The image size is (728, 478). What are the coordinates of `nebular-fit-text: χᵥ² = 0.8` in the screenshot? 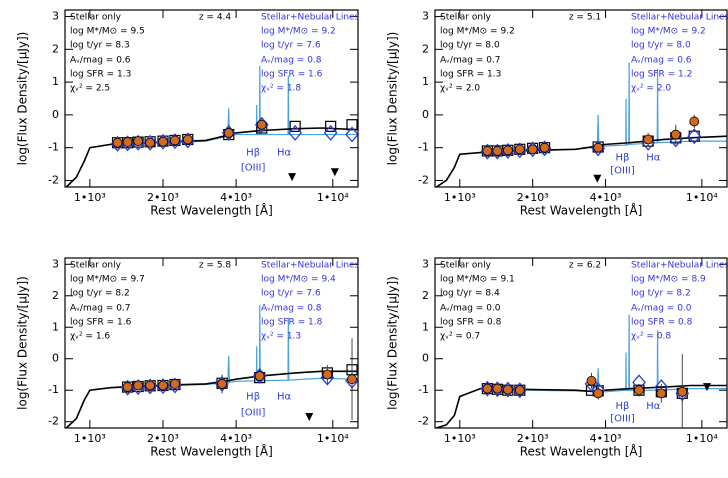 It's located at (651, 337).